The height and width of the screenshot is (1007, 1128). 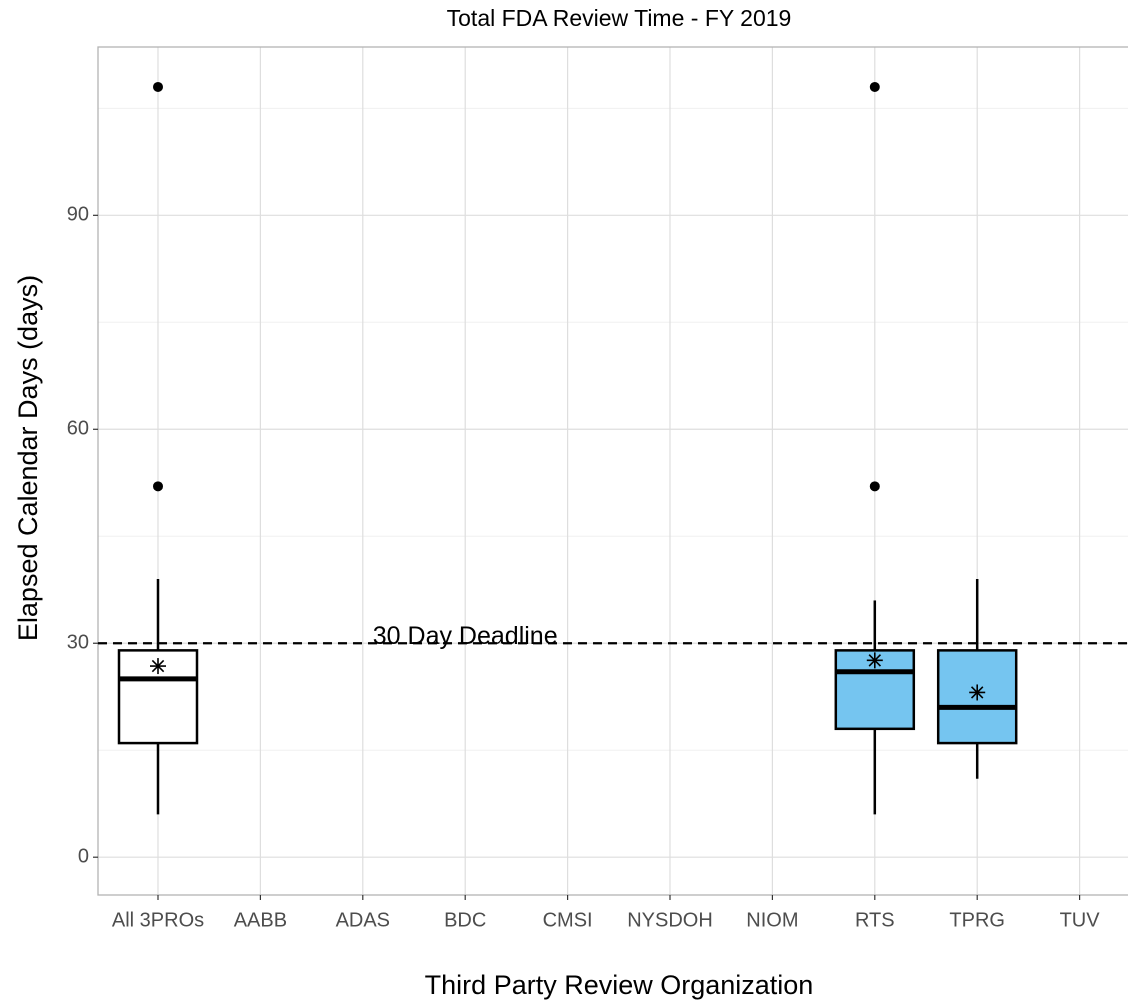 What do you see at coordinates (78, 215) in the screenshot?
I see `y-tick-label: 90` at bounding box center [78, 215].